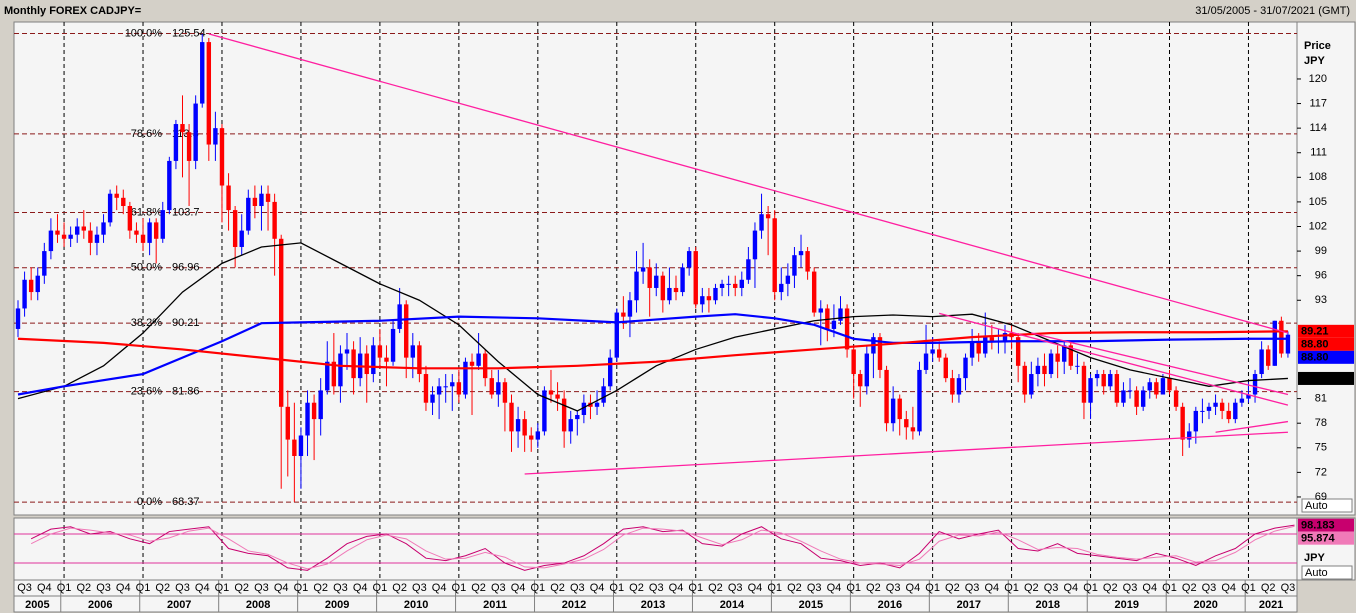 Image resolution: width=1356 pixels, height=613 pixels. I want to click on y-tick-label: 102, so click(1318, 226).